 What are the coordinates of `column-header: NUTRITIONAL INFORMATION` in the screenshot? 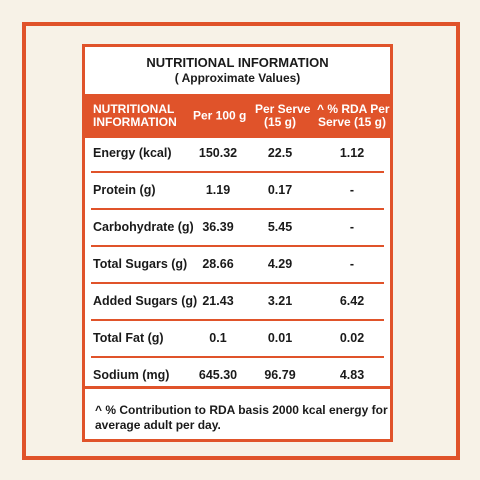 It's located at (135, 116).